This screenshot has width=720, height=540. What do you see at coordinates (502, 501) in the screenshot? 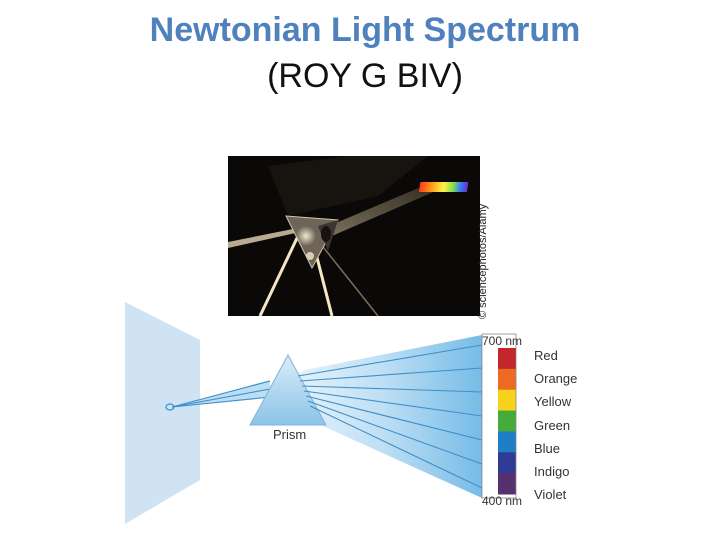
I see `wavelength-bottom-label: 400 nm` at bounding box center [502, 501].